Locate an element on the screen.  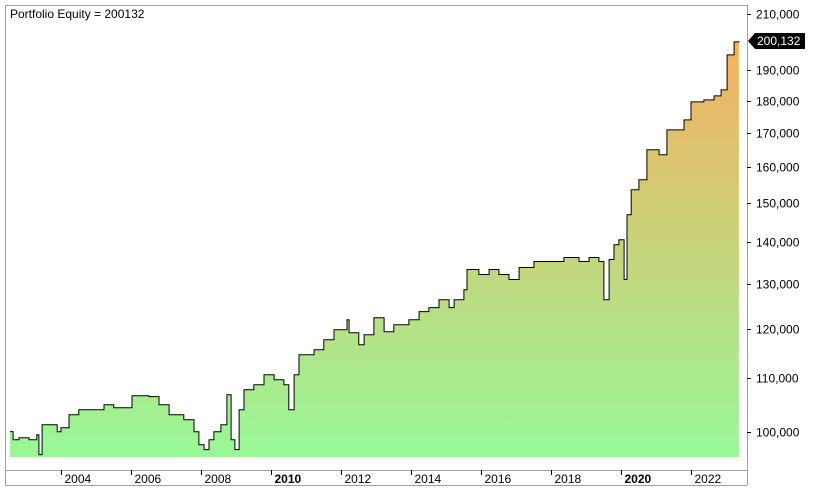
x-tick-label: 2012 is located at coordinates (358, 479).